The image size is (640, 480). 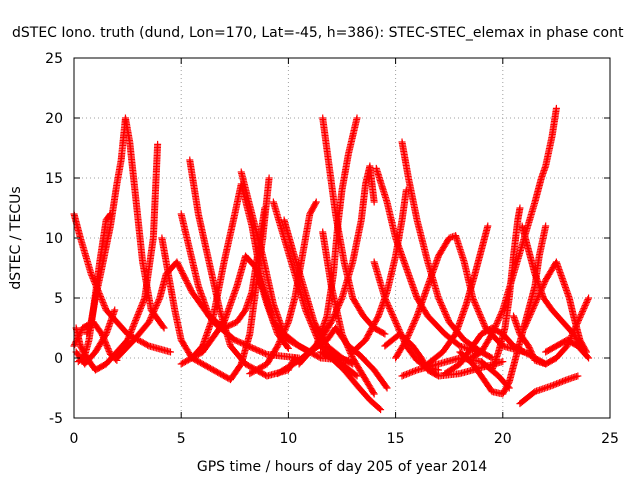 I want to click on x-tick-label: 5, so click(x=181, y=439).